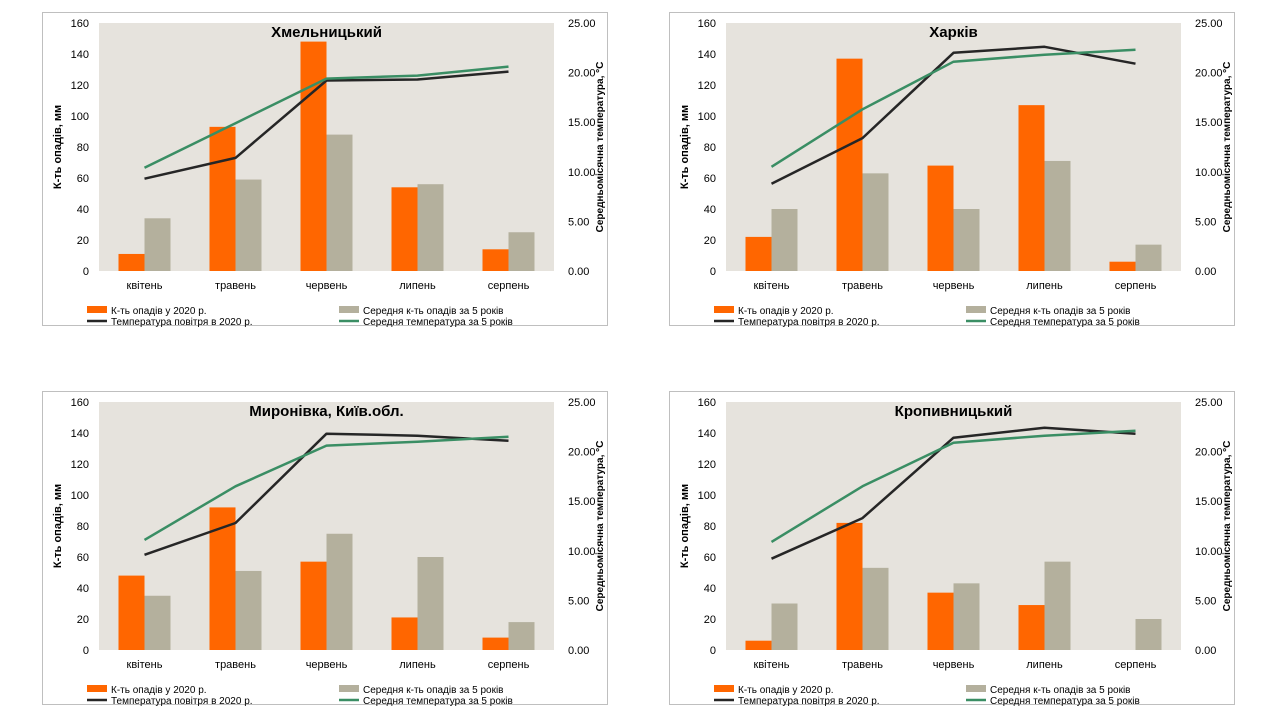 The height and width of the screenshot is (720, 1280). Describe the element at coordinates (326, 411) in the screenshot. I see `chart-title: Миронівка, Київ.обл.` at that location.